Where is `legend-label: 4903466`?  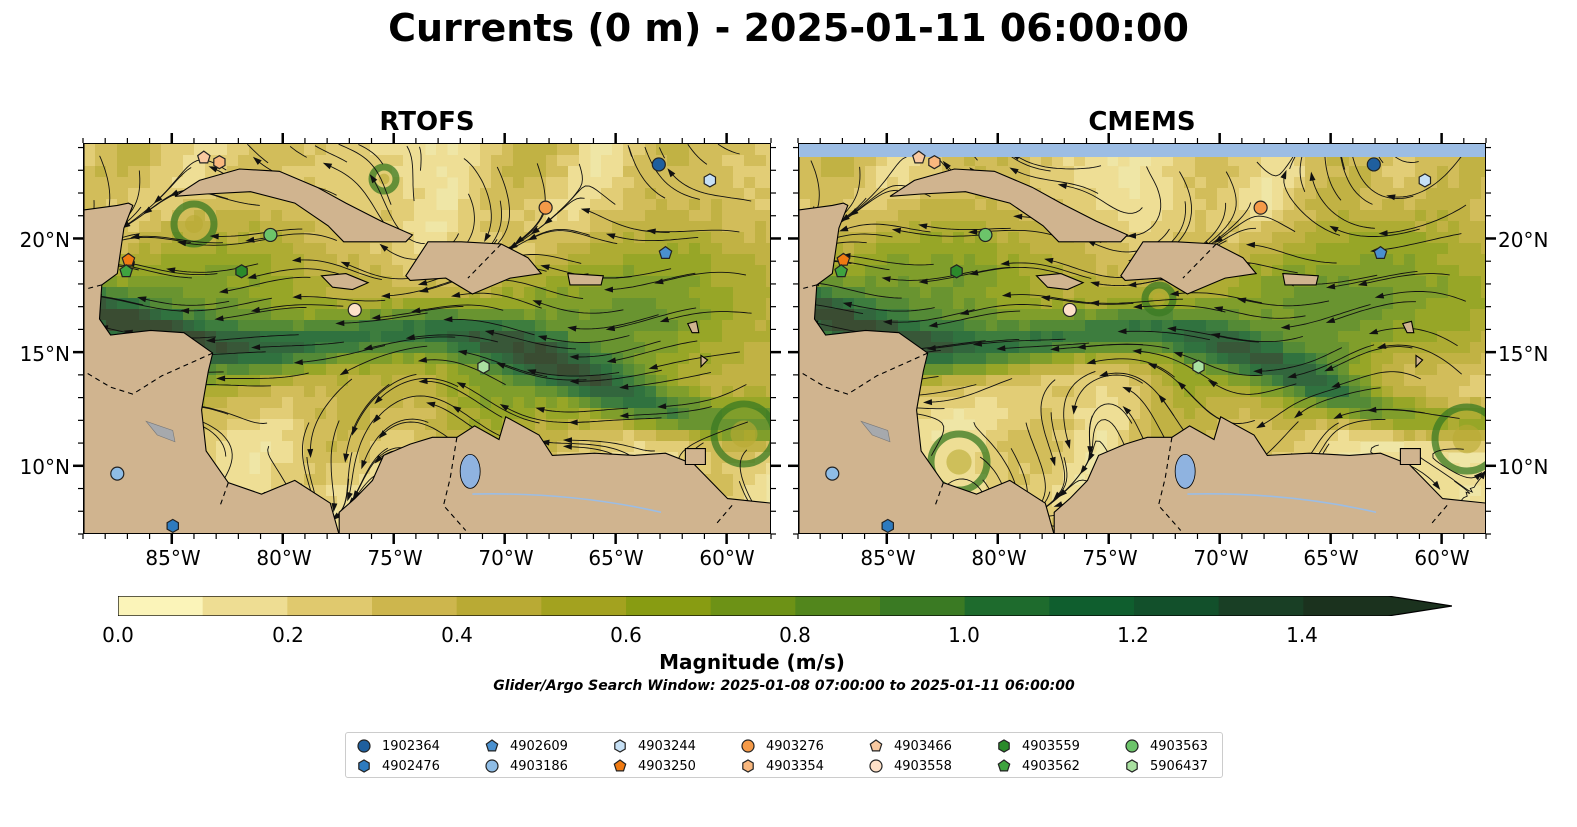
legend-label: 4903466 is located at coordinates (923, 746).